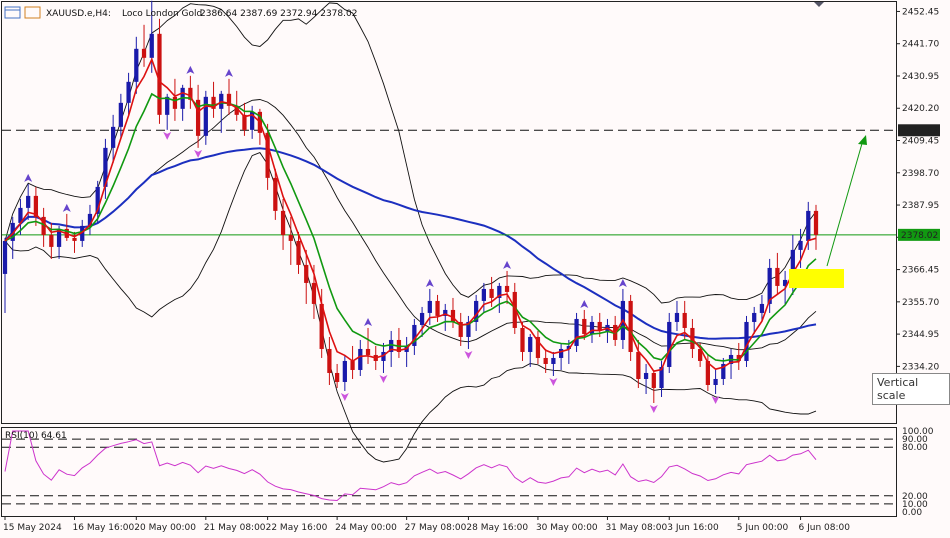  Describe the element at coordinates (567, 528) in the screenshot. I see `time-tick-label: 30 May 00:00` at that location.